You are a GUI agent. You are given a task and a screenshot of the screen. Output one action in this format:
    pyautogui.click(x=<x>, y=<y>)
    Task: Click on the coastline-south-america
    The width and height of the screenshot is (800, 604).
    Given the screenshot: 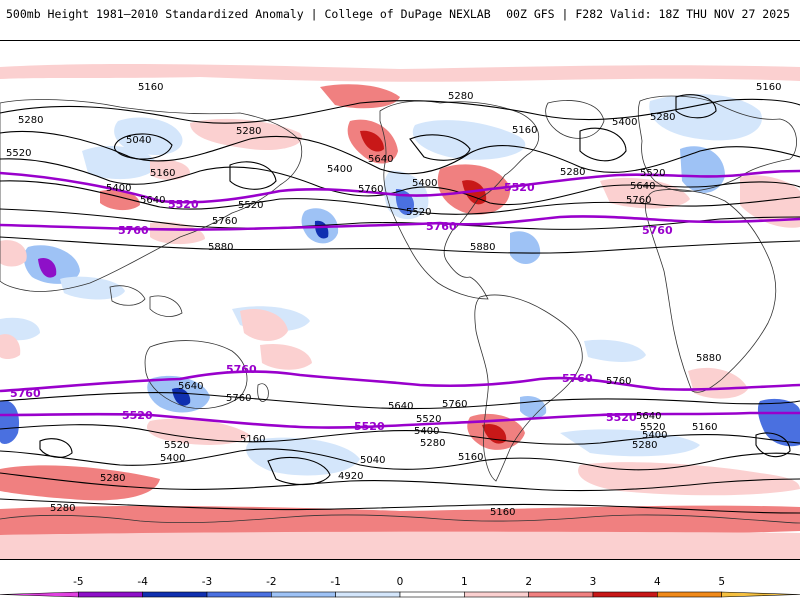 What is the action you would take?
    pyautogui.click(x=528, y=388)
    